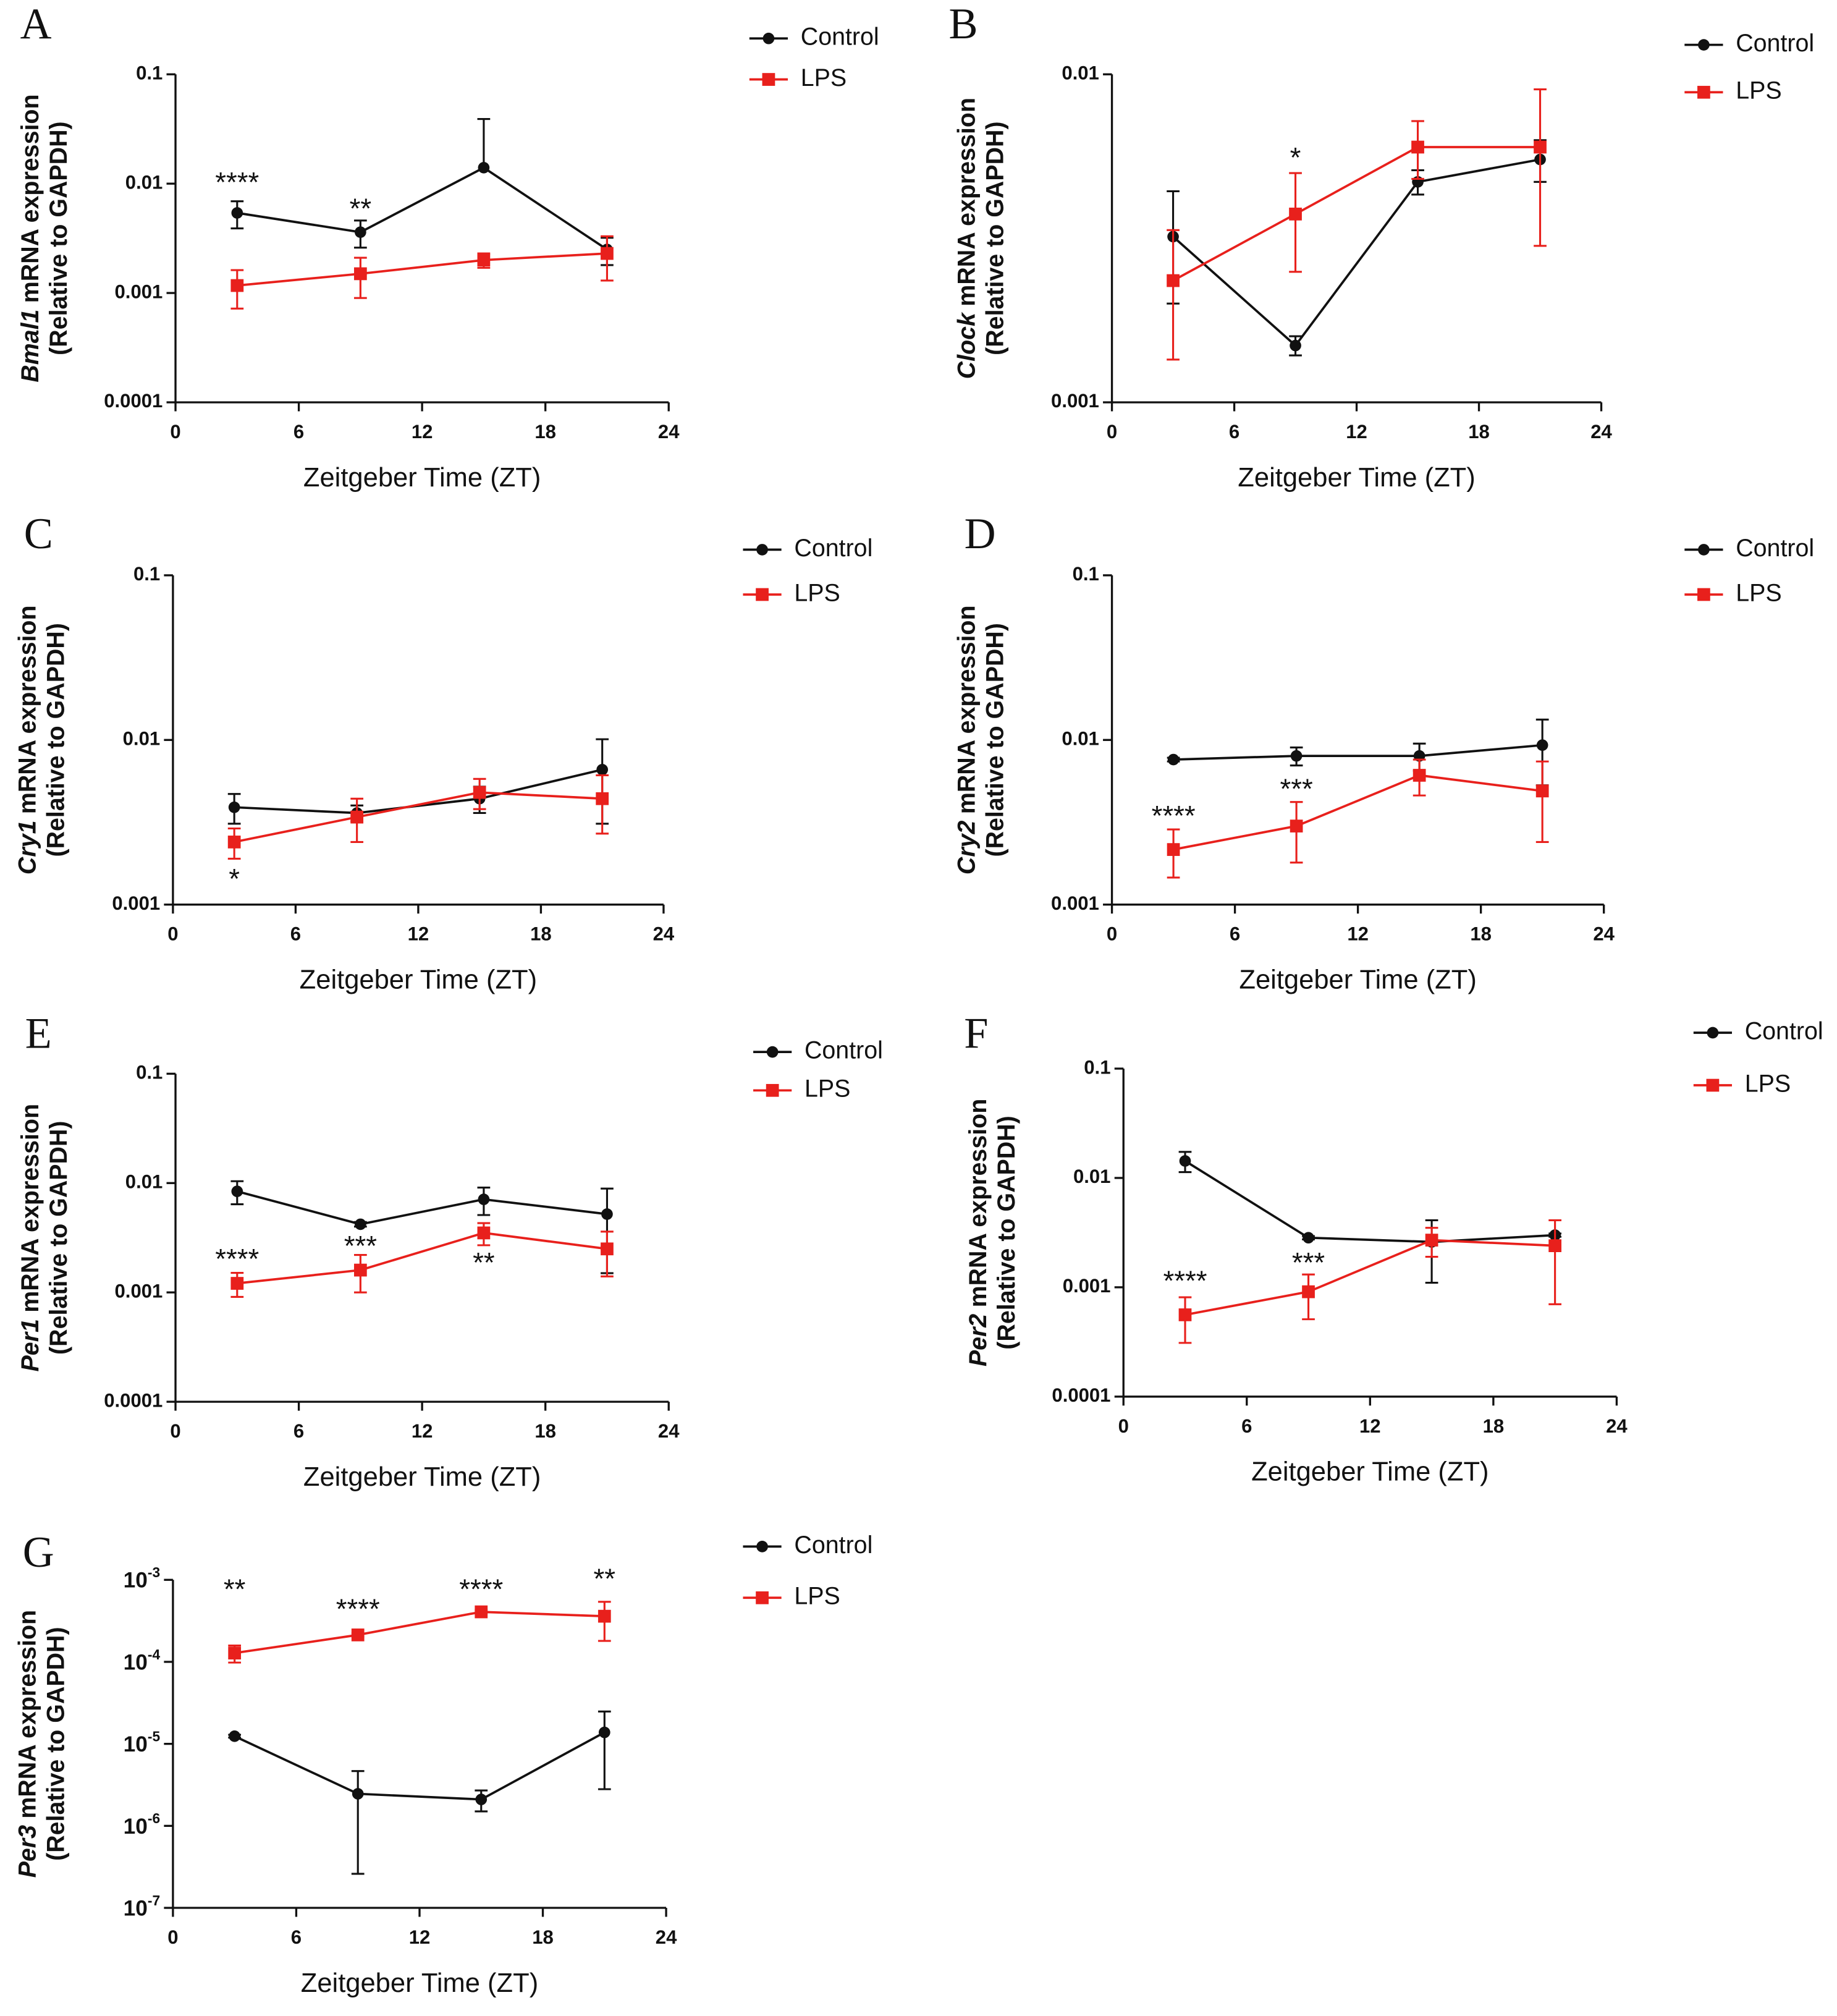  Describe the element at coordinates (142, 1906) in the screenshot. I see `y-tick-label: 10-7` at that location.